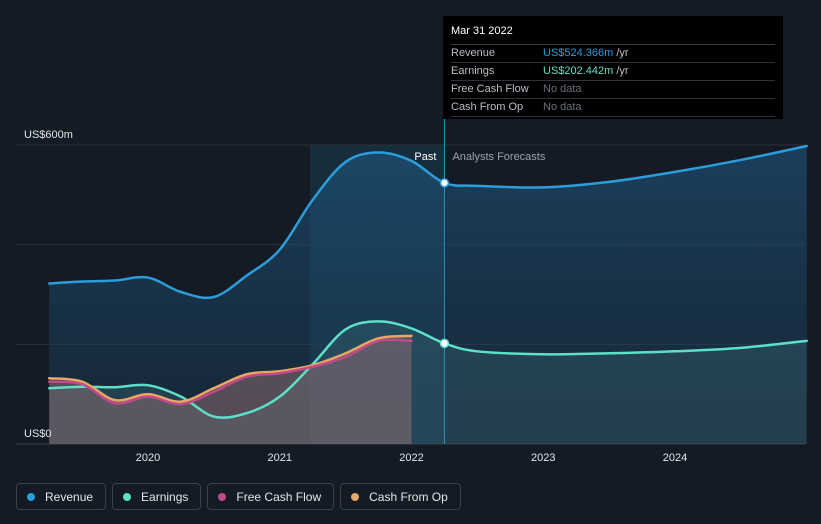  I want to click on y-tick-label: US$600m, so click(48, 135).